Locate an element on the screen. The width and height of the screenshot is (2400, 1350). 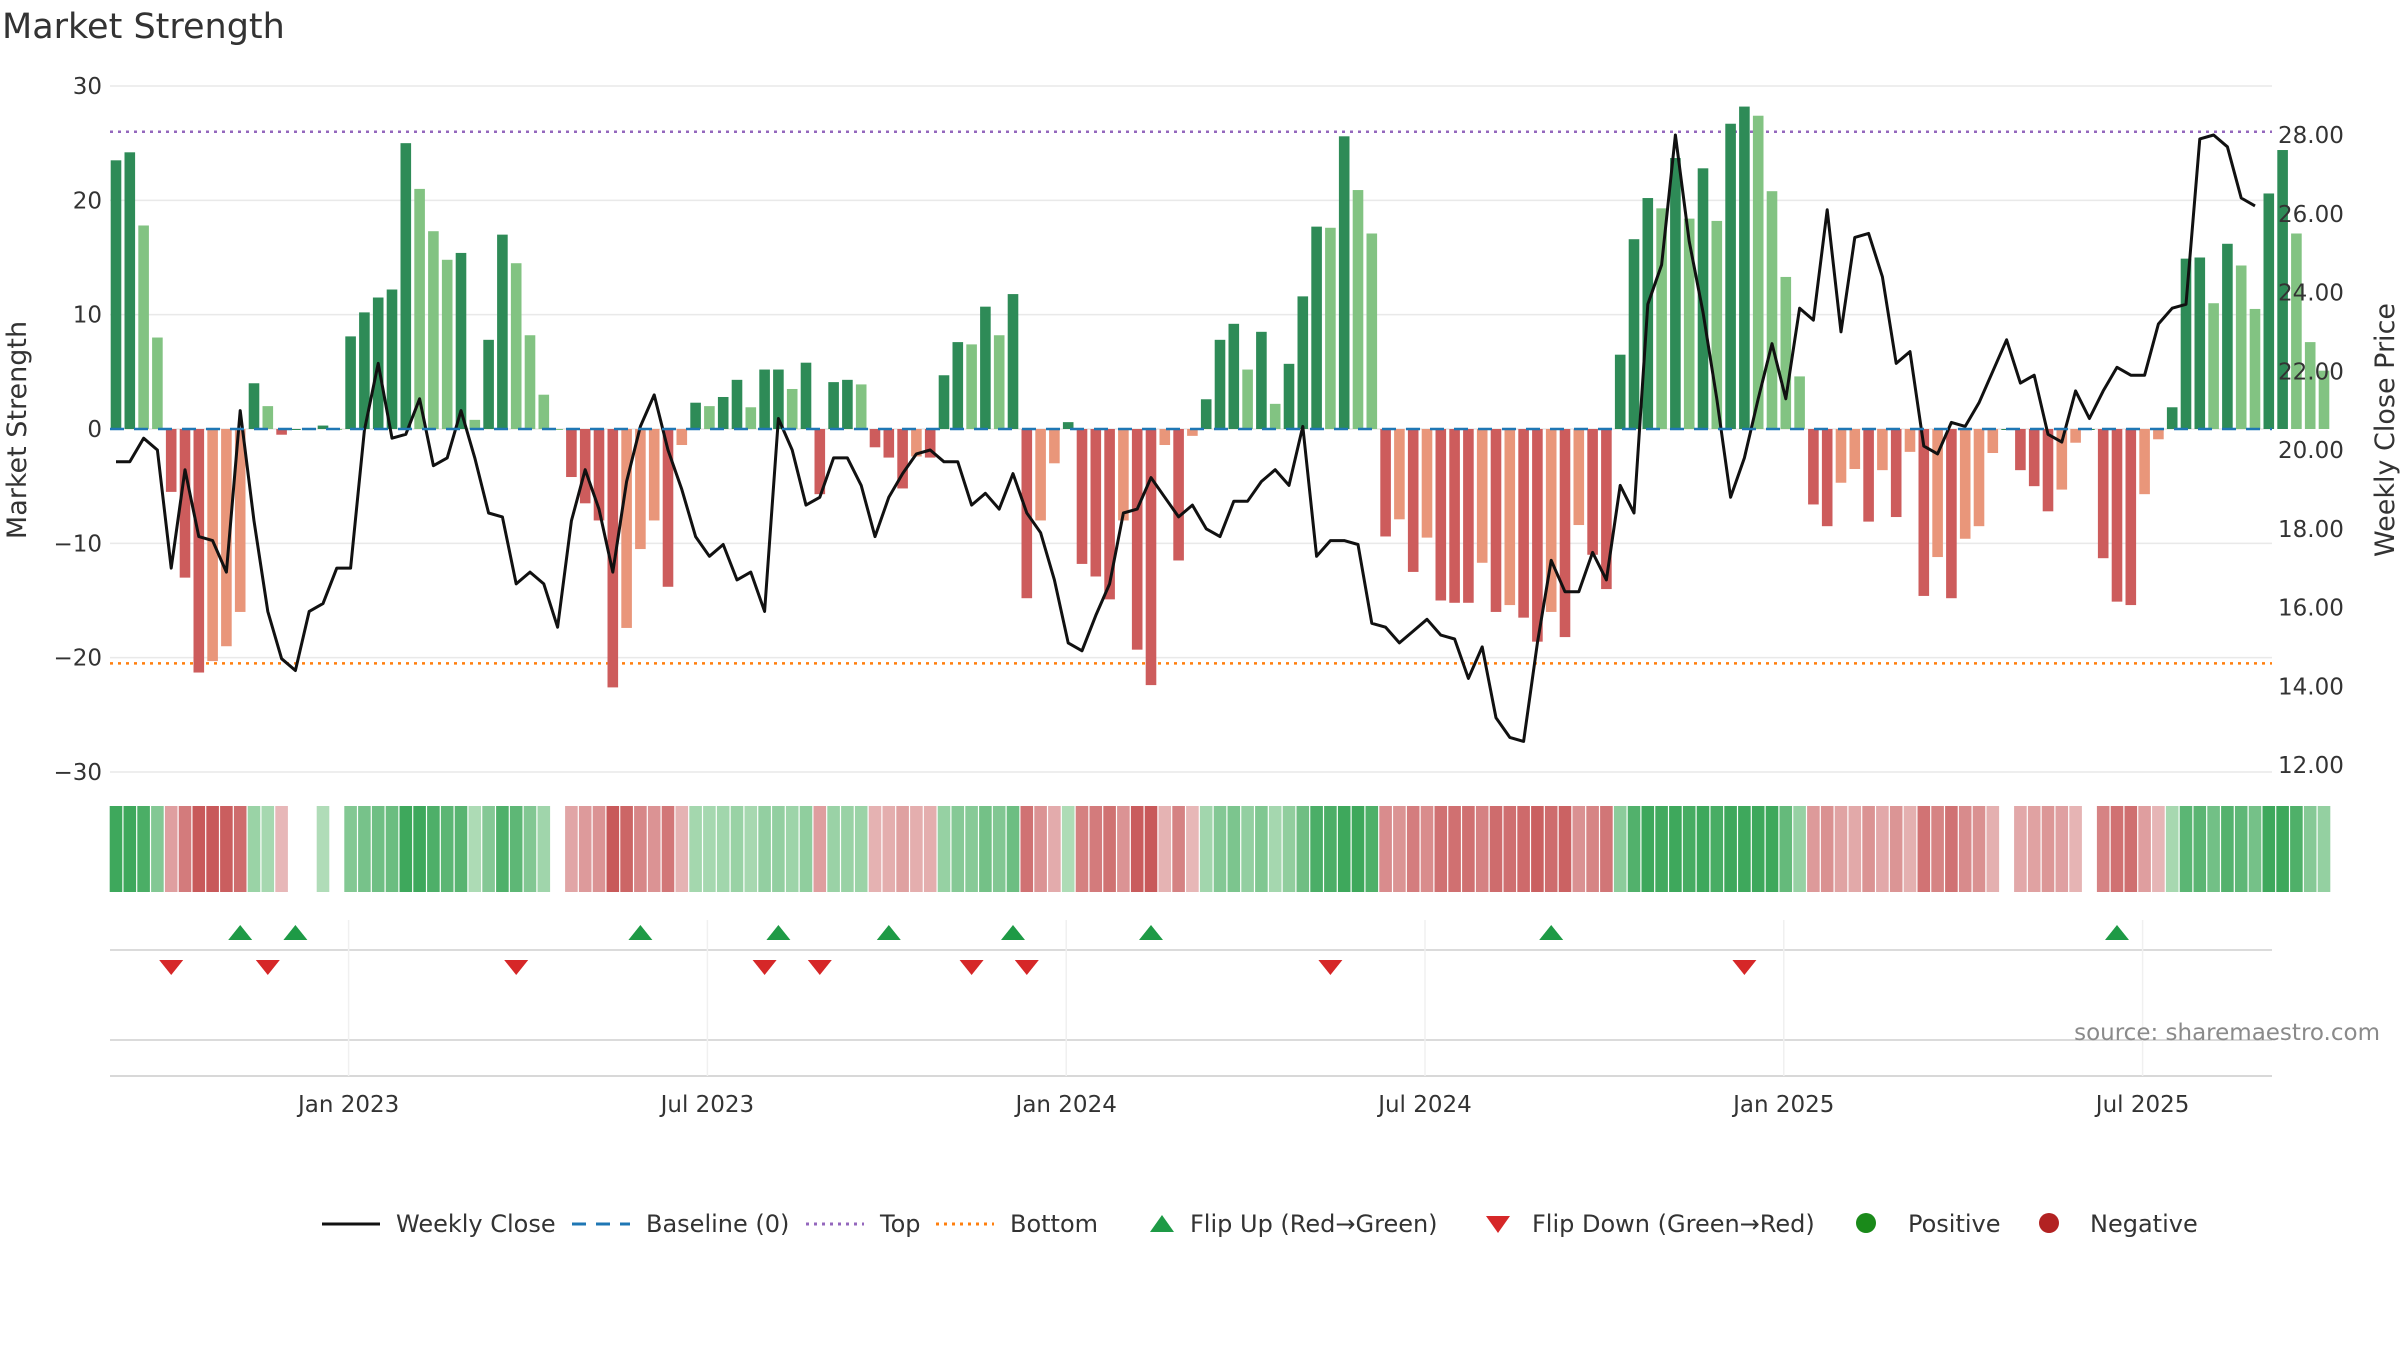
y-right-tick-label: 16.00 is located at coordinates (2311, 609).